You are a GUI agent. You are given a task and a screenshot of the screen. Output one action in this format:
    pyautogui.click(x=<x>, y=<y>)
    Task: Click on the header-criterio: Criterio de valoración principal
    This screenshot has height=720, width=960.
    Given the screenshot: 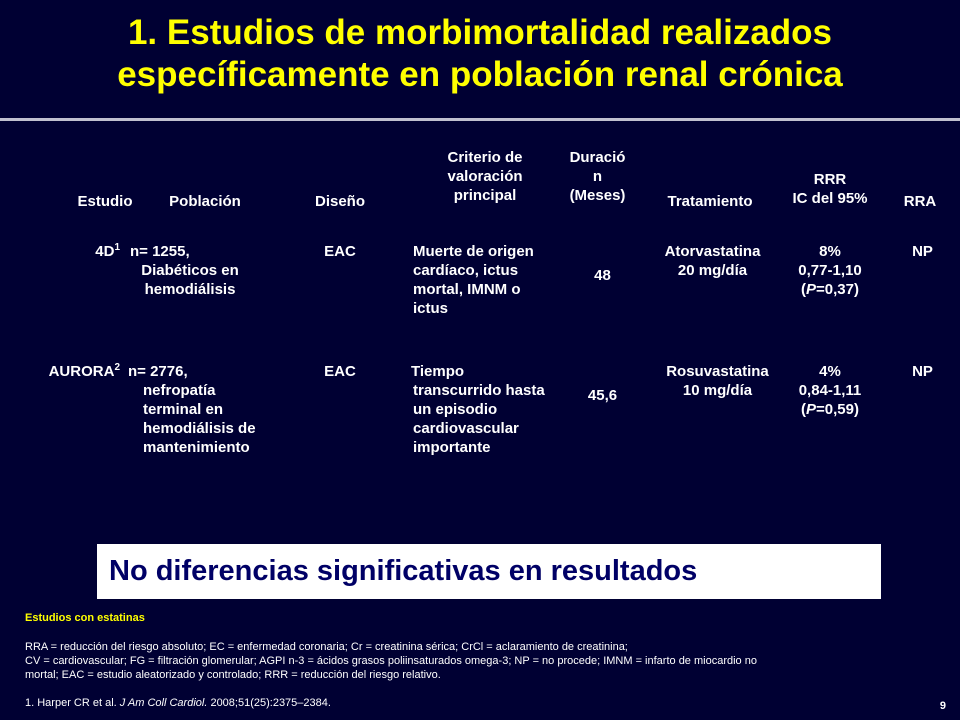 What is the action you would take?
    pyautogui.click(x=485, y=176)
    